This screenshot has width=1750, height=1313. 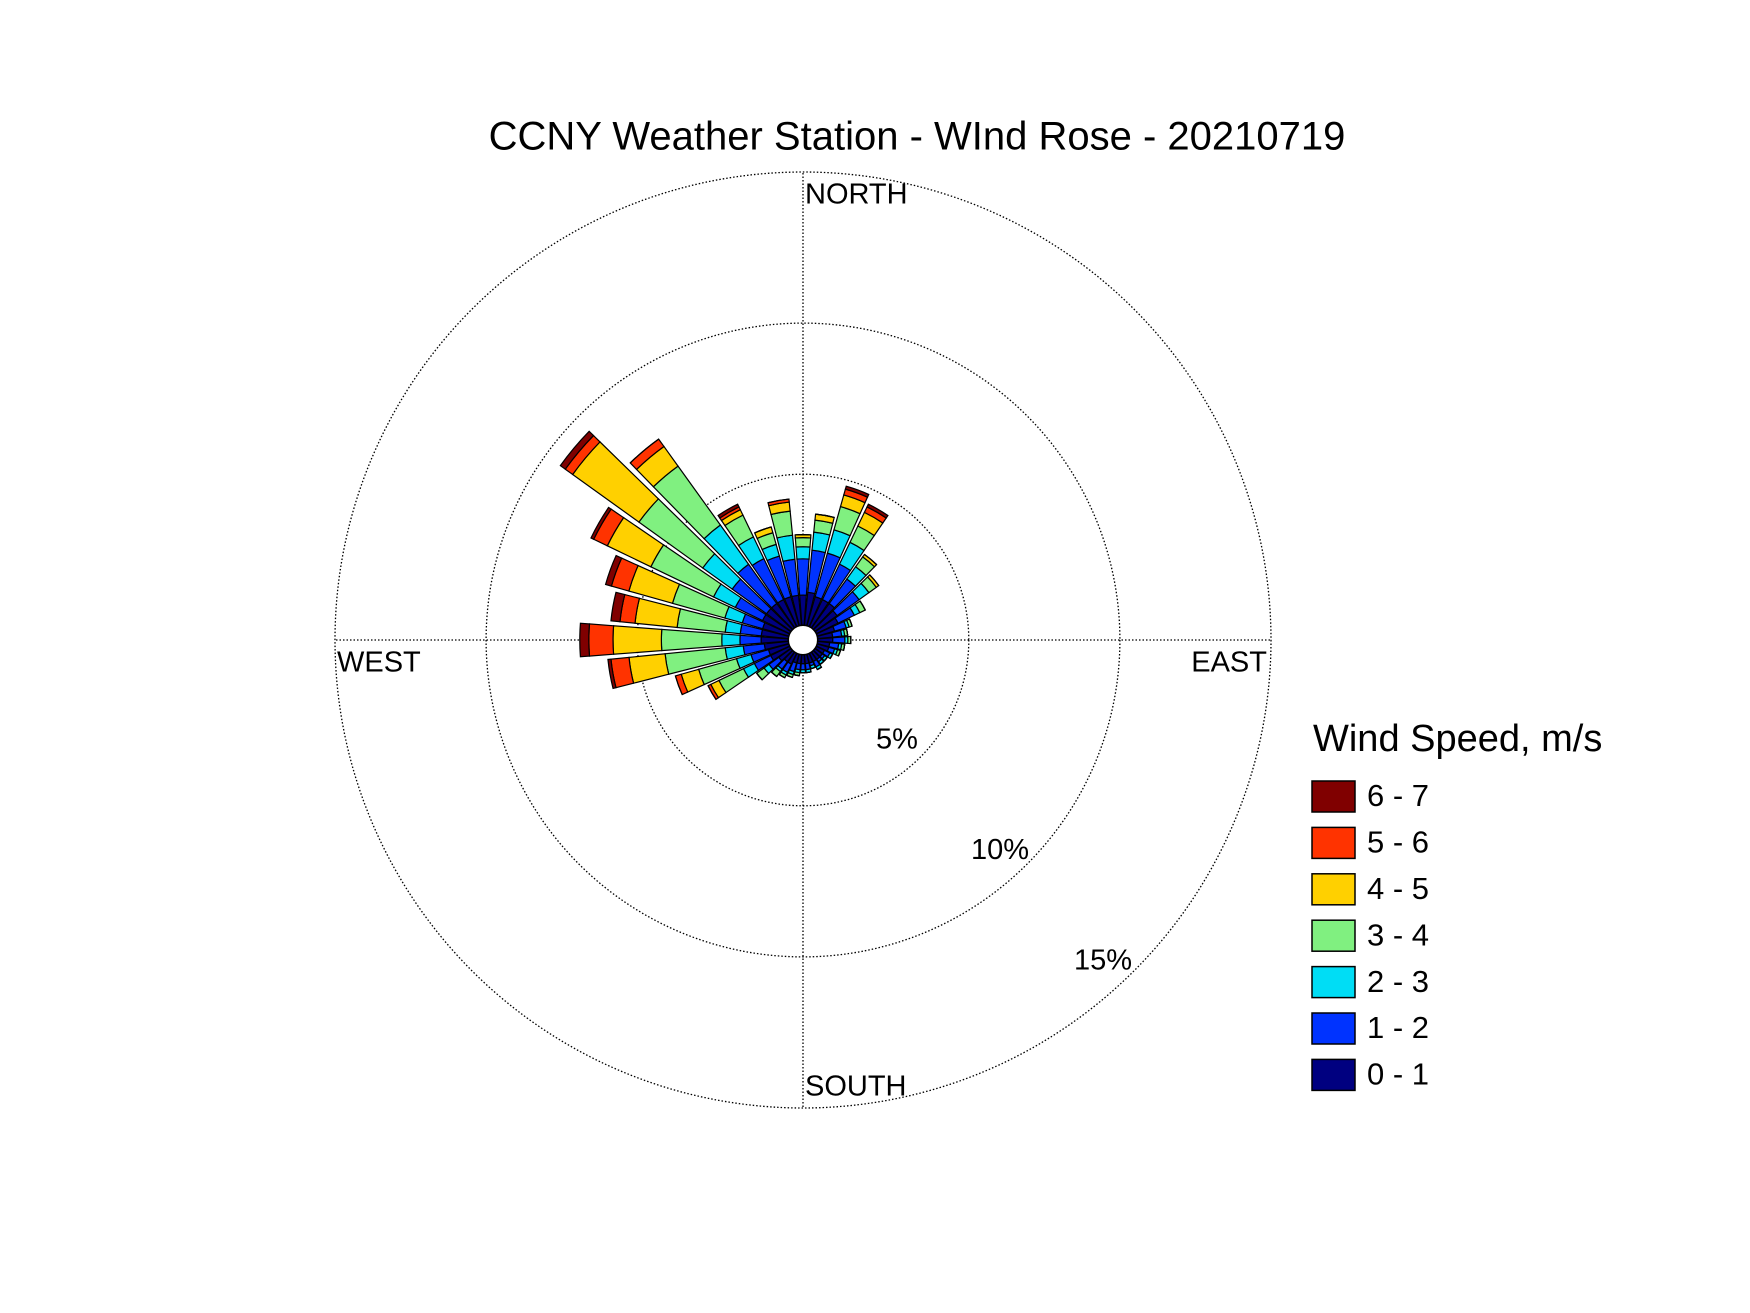 I want to click on legend-label: 2 - 3, so click(x=1398, y=981).